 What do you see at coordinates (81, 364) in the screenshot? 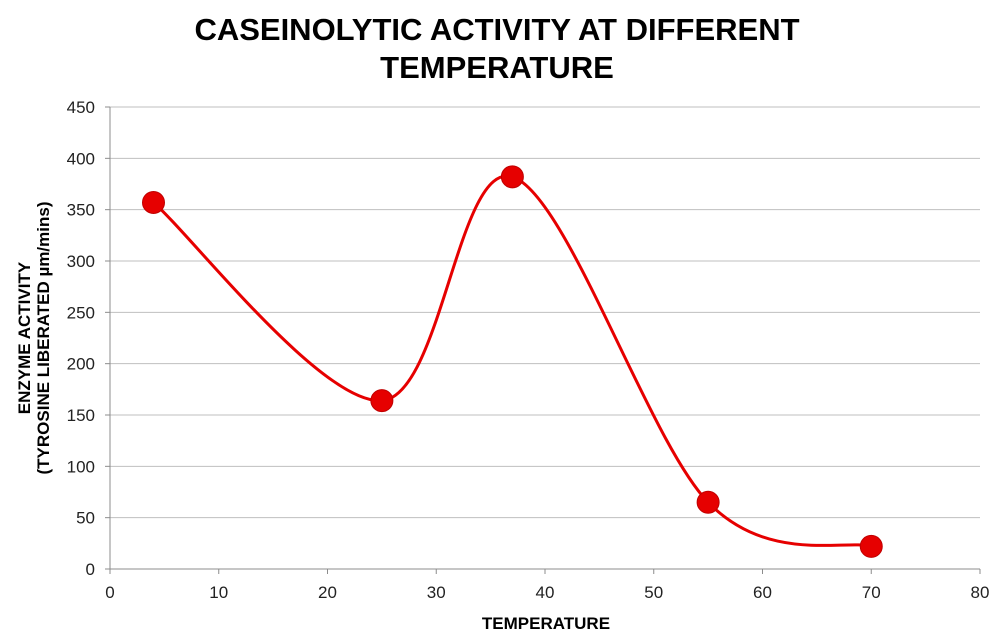
I see `y-tick-label: 200` at bounding box center [81, 364].